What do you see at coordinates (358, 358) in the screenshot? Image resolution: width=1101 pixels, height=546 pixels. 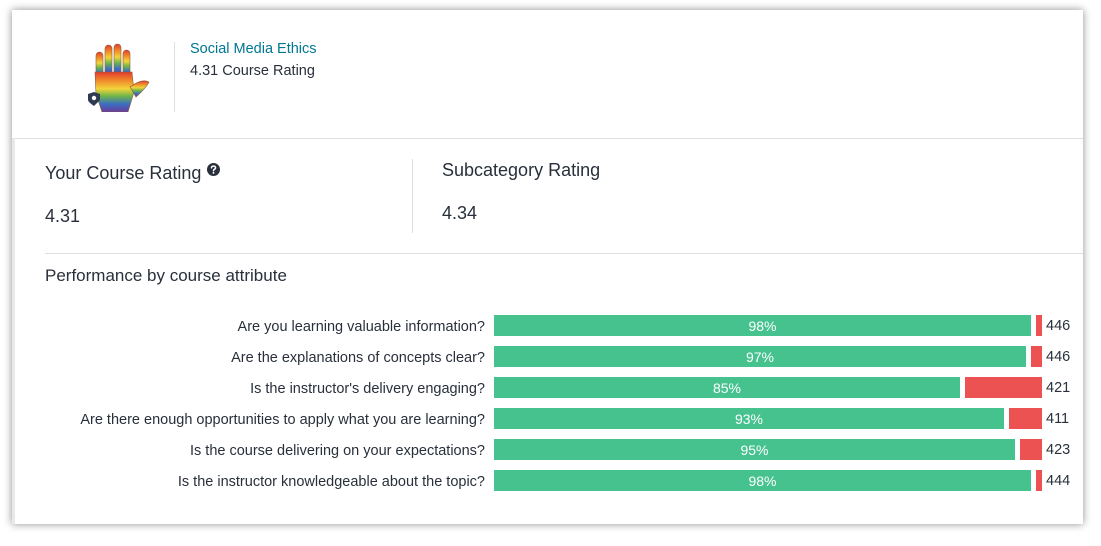 I see `attribute-question: Are the explanations of concepts clear?` at bounding box center [358, 358].